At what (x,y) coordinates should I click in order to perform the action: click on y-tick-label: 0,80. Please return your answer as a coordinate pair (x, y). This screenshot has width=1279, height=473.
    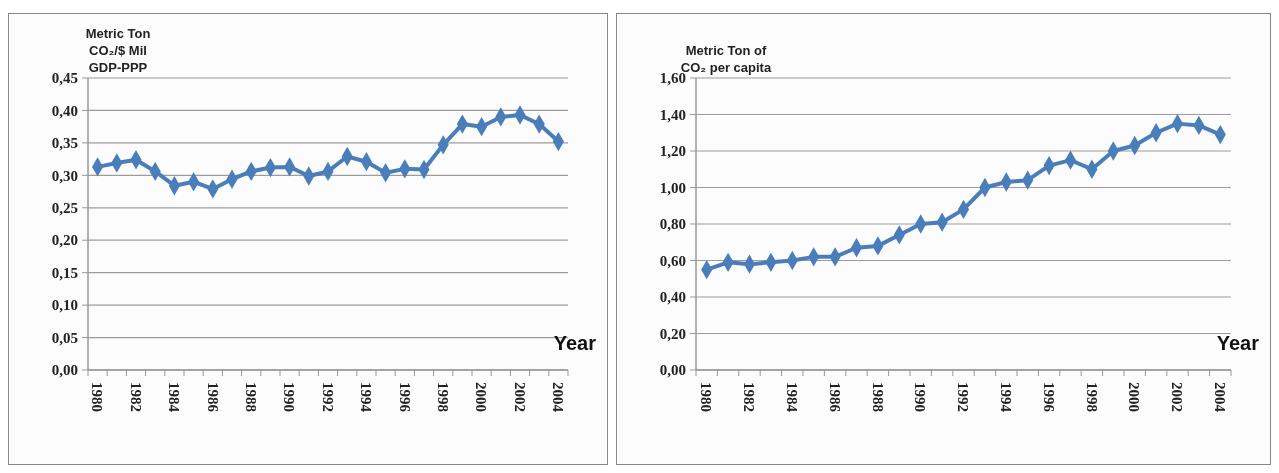
    Looking at the image, I should click on (672, 224).